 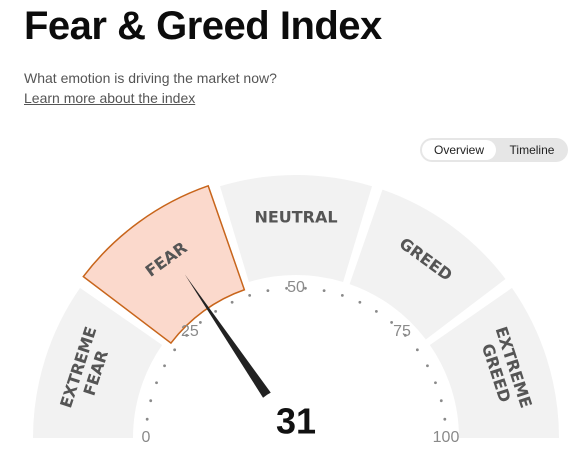 What do you see at coordinates (146, 437) in the screenshot?
I see `scale-label-0: 0` at bounding box center [146, 437].